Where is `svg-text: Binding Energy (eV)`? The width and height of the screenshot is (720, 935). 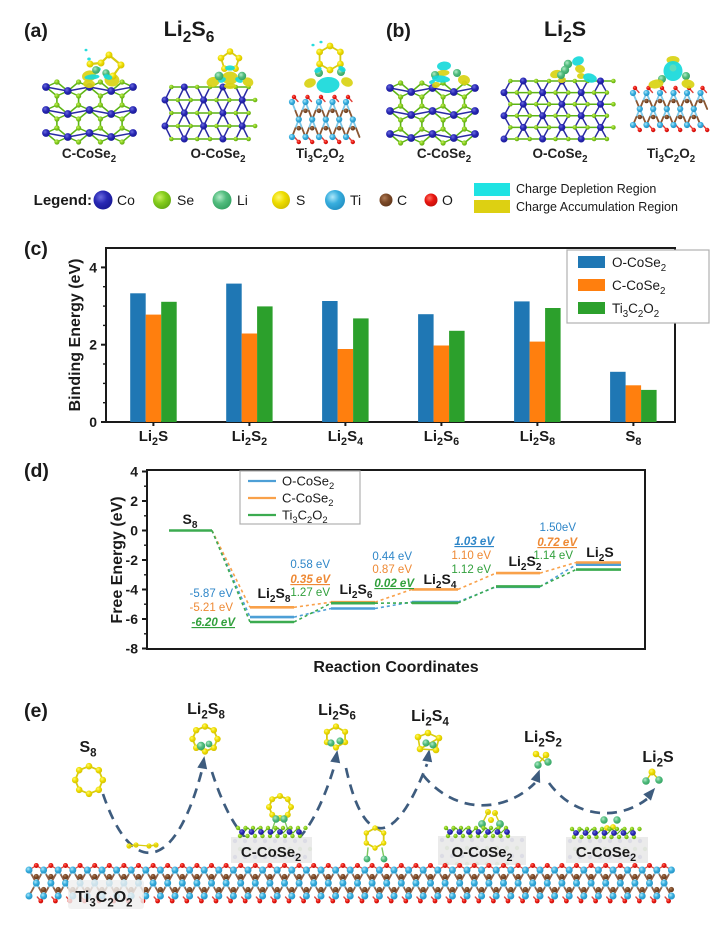 svg-text: Binding Energy (eV) is located at coordinates (75, 335).